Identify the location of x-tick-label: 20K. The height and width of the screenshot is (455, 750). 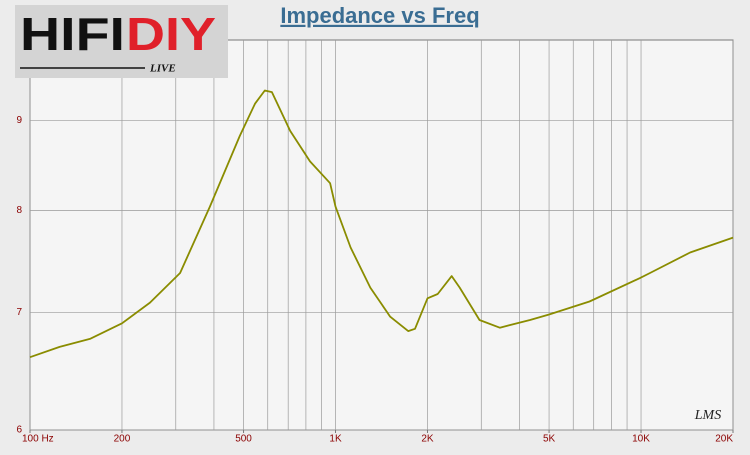
(724, 439).